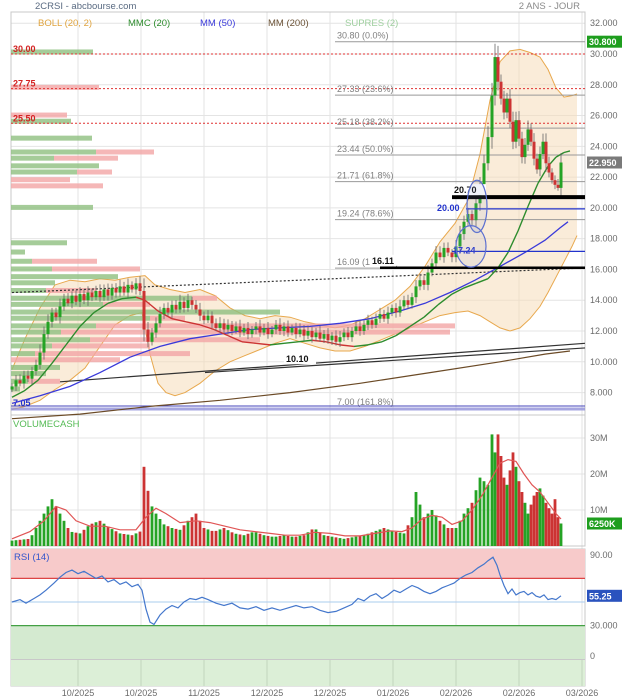  Describe the element at coordinates (286, 499) in the screenshot. I see `volume-ma-line` at that location.